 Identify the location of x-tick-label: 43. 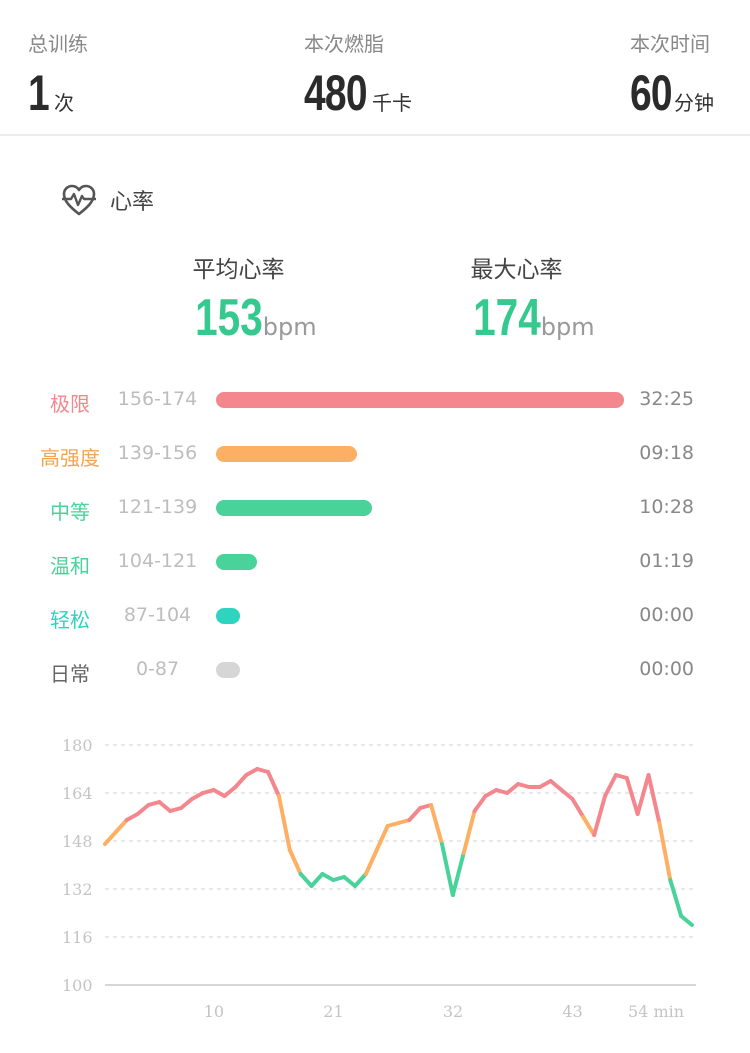
(572, 1011).